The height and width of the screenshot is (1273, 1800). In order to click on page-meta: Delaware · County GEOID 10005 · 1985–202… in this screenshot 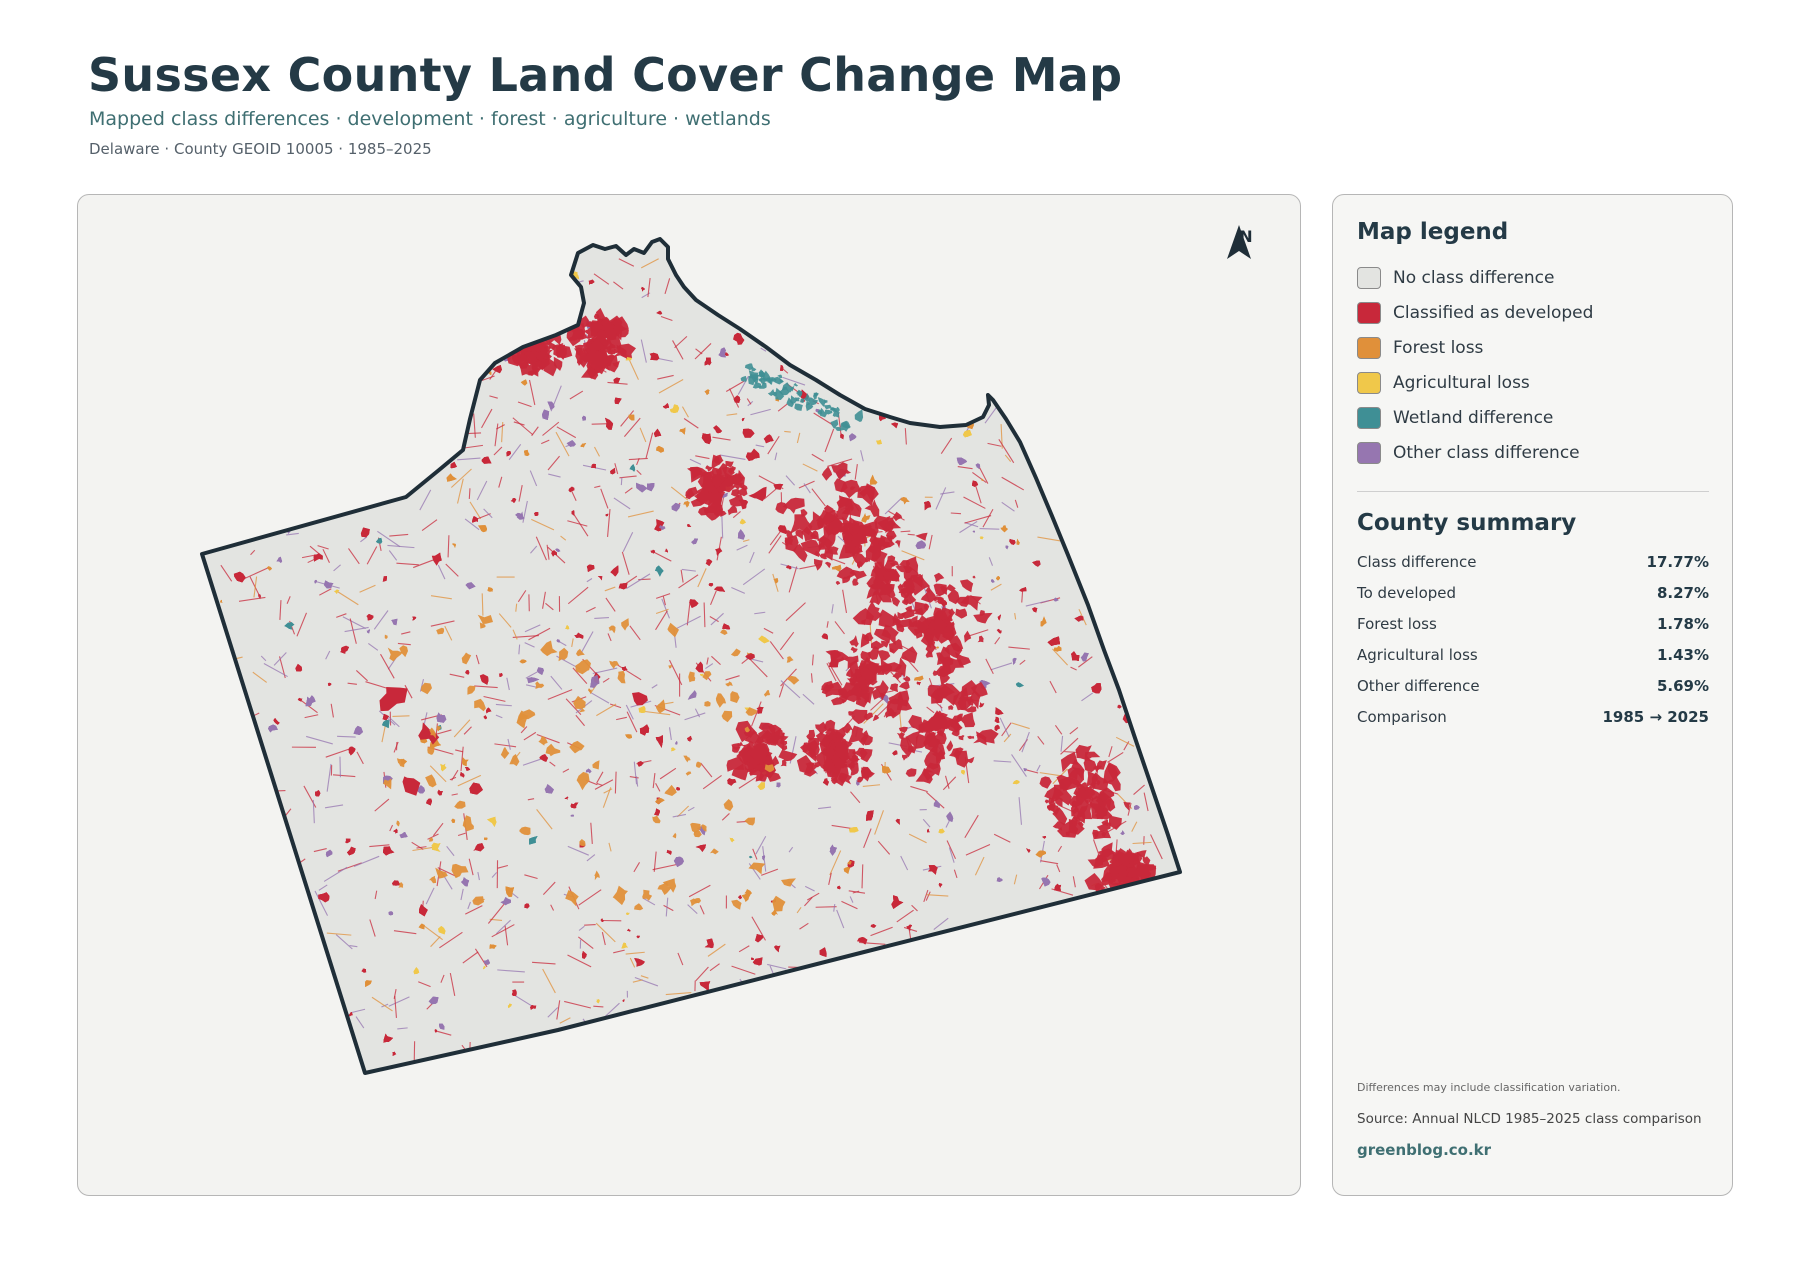, I will do `click(260, 149)`.